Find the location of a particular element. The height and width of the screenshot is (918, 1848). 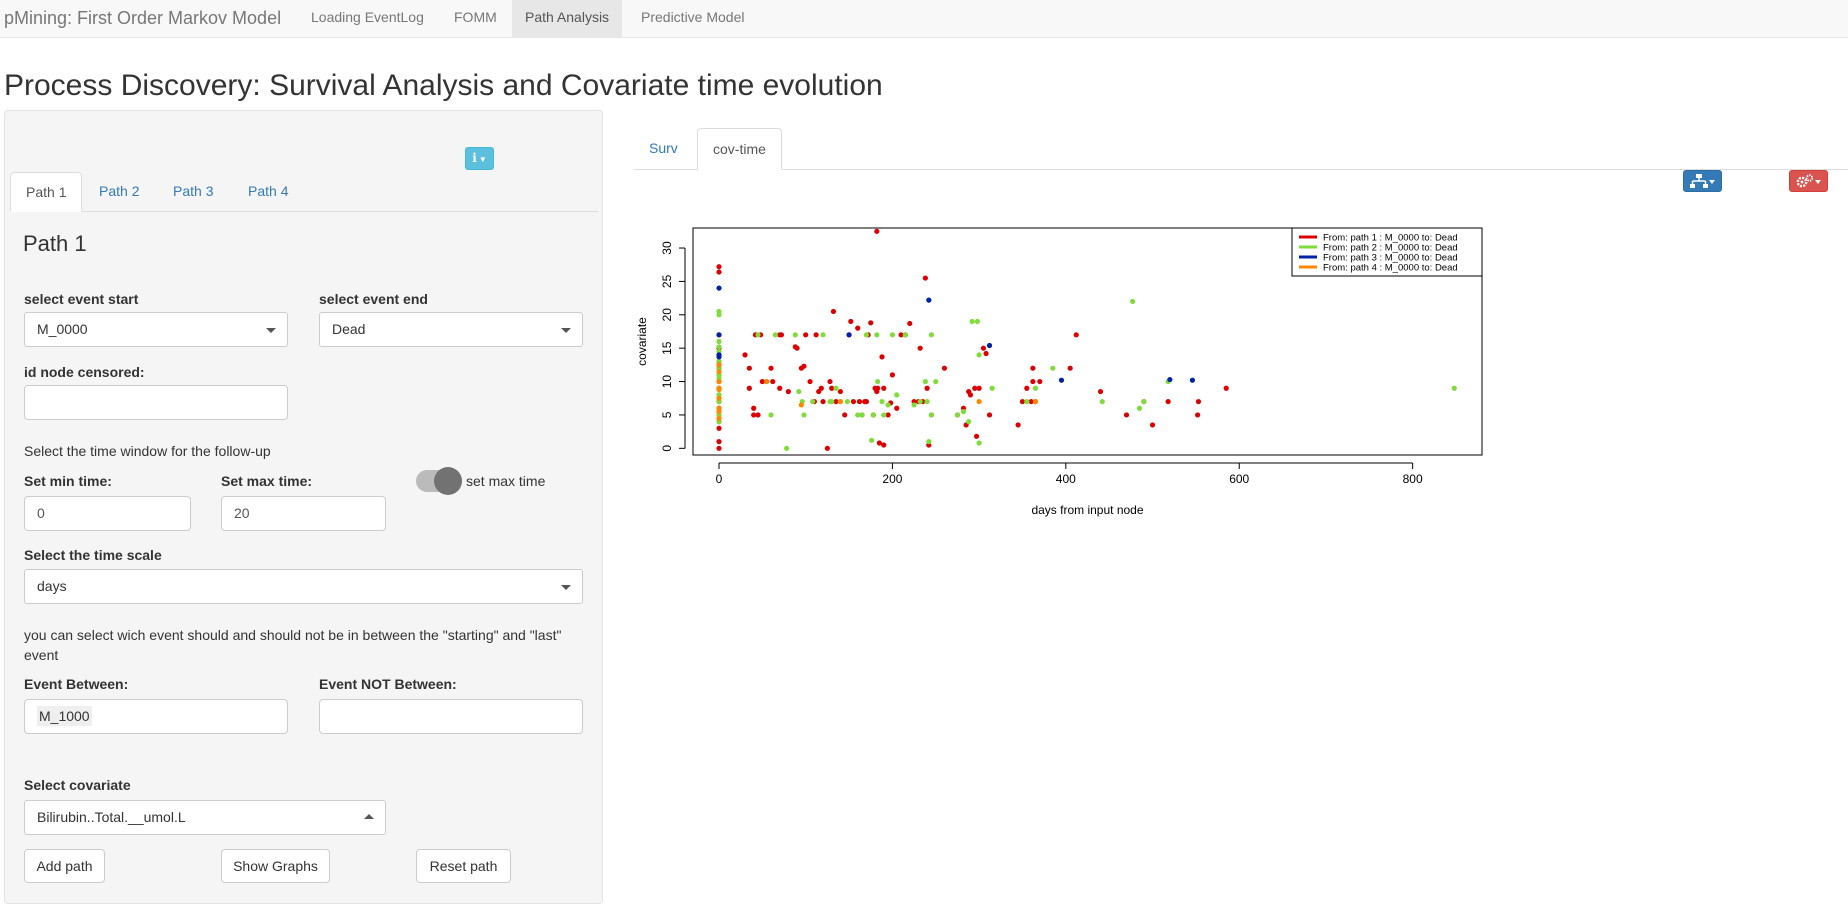

covariate-value: Bilirubin..Total.__umol.L is located at coordinates (111, 817).